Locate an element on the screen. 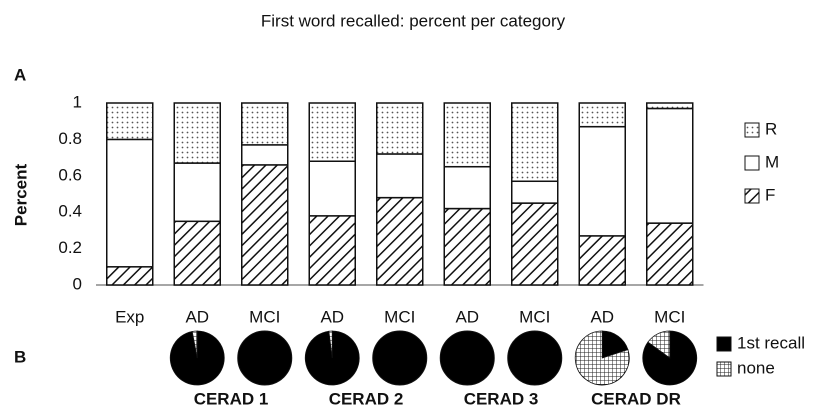  group-label: CERAD 1 is located at coordinates (231, 398).